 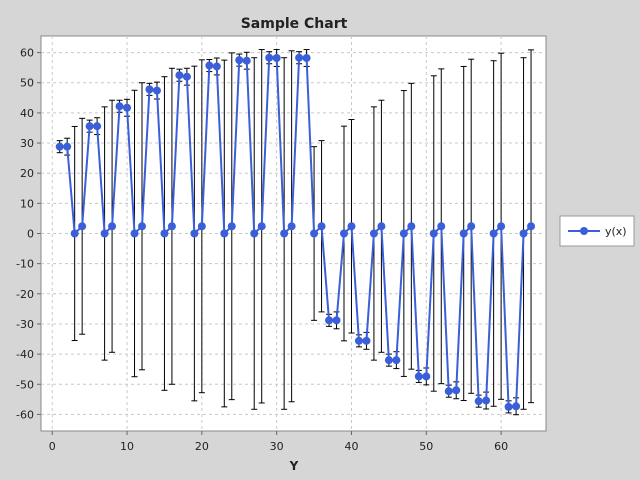 What do you see at coordinates (27, 143) in the screenshot?
I see `y-tick-label: 30` at bounding box center [27, 143].